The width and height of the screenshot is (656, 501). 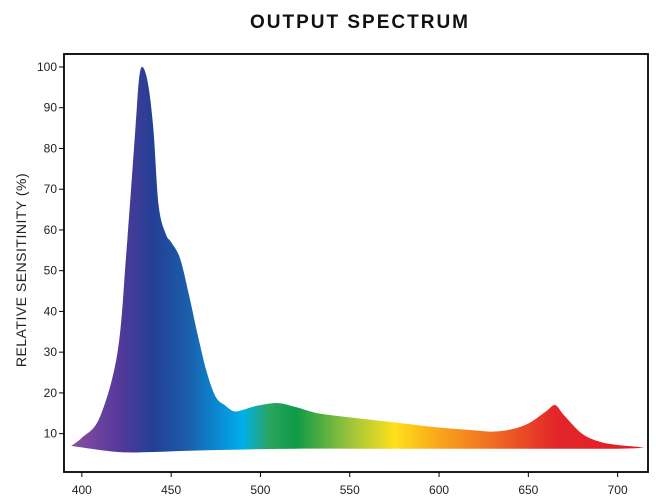 What do you see at coordinates (51, 189) in the screenshot?
I see `y-tick-label: 70` at bounding box center [51, 189].